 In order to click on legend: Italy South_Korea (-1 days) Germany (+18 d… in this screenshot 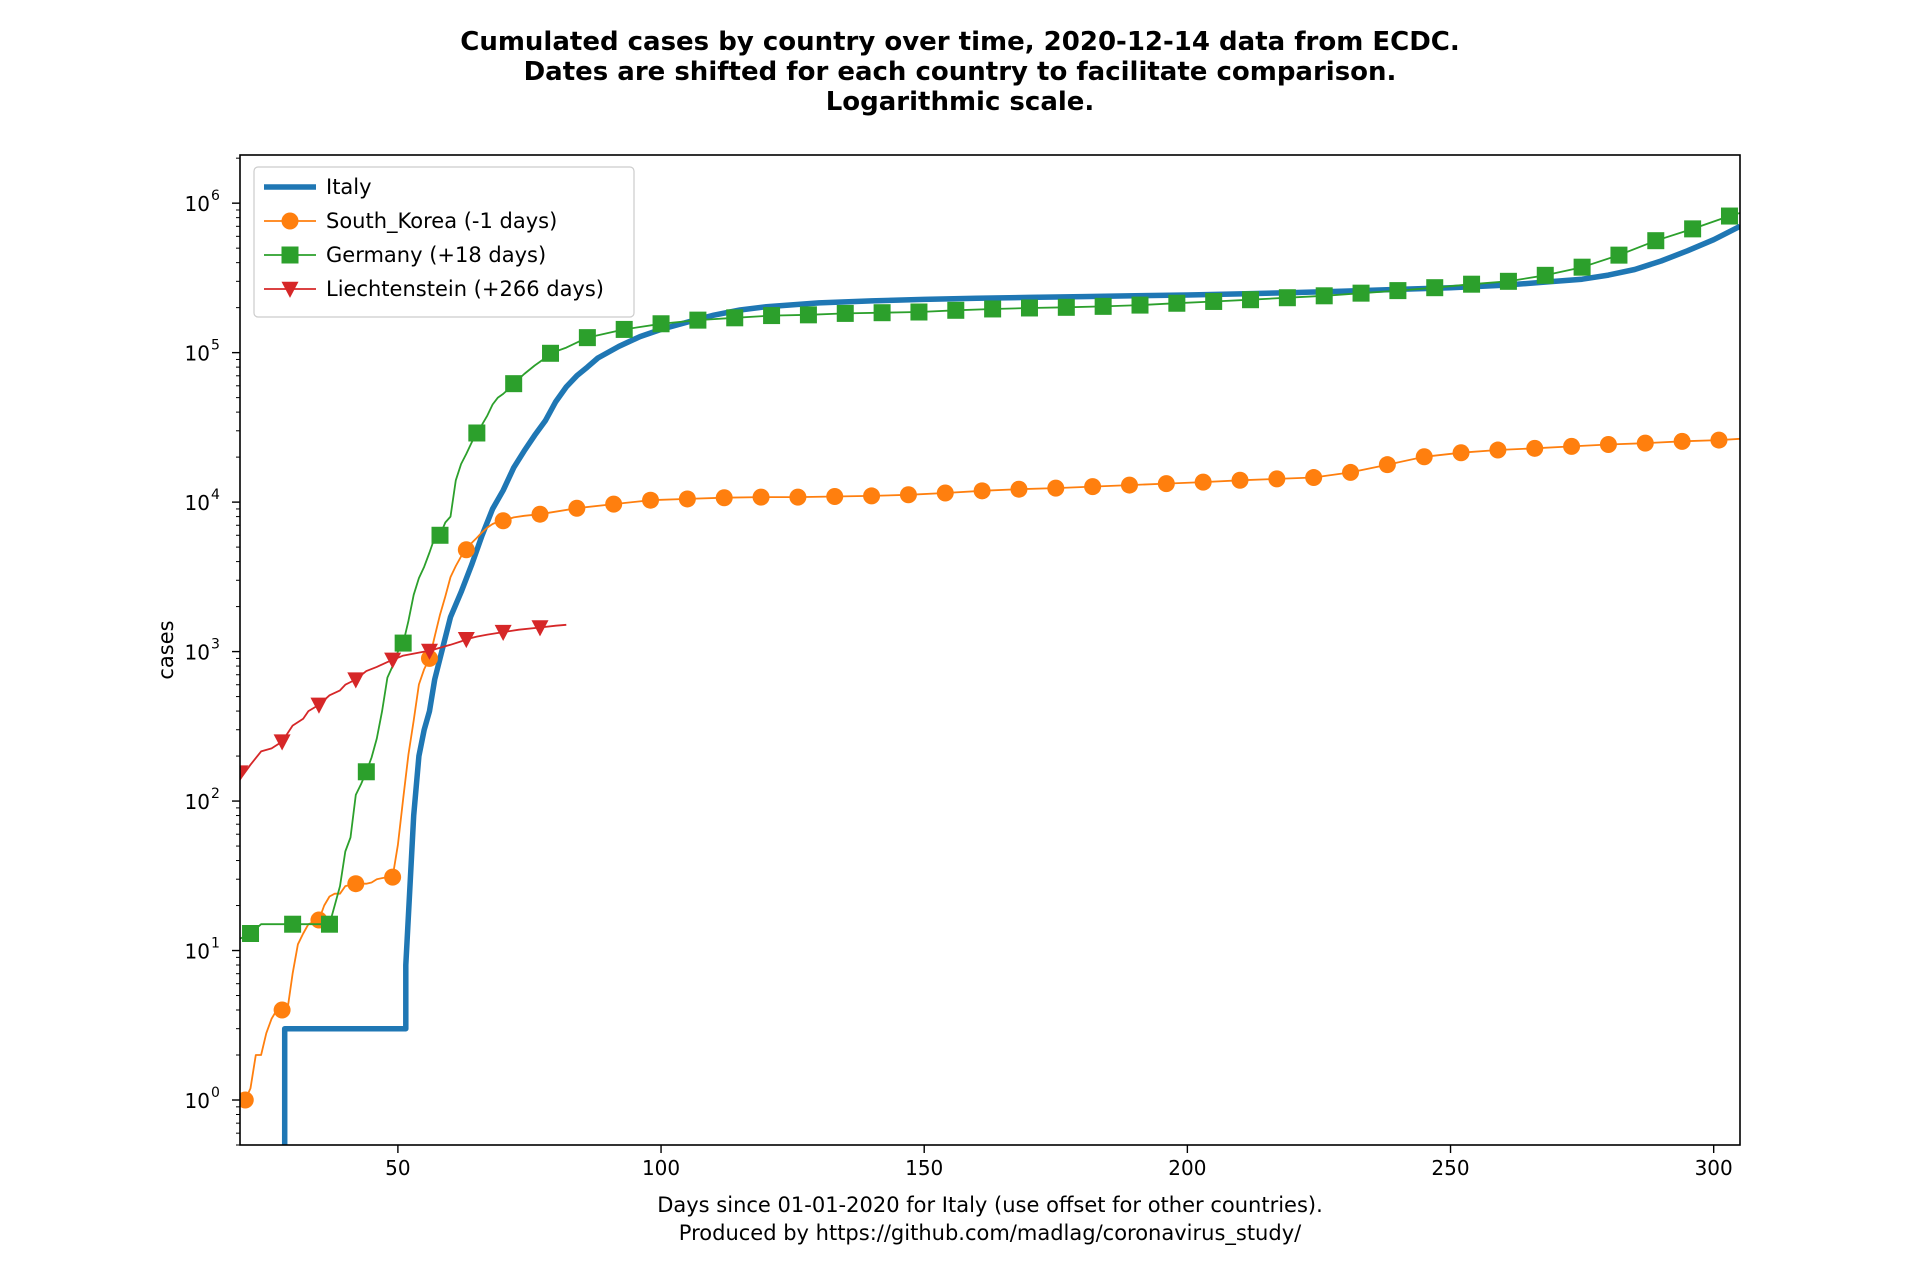, I will do `click(444, 242)`.